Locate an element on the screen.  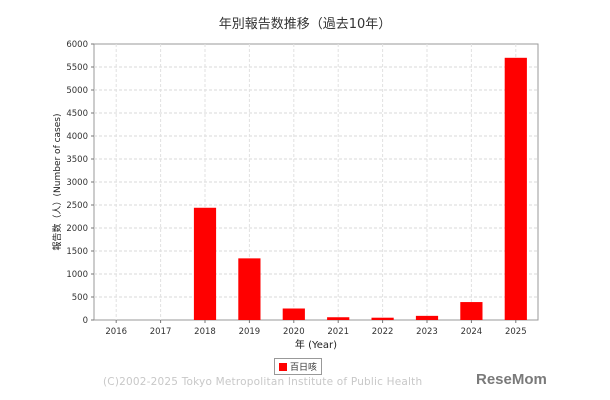
x-tick-label: 2023 is located at coordinates (427, 332).